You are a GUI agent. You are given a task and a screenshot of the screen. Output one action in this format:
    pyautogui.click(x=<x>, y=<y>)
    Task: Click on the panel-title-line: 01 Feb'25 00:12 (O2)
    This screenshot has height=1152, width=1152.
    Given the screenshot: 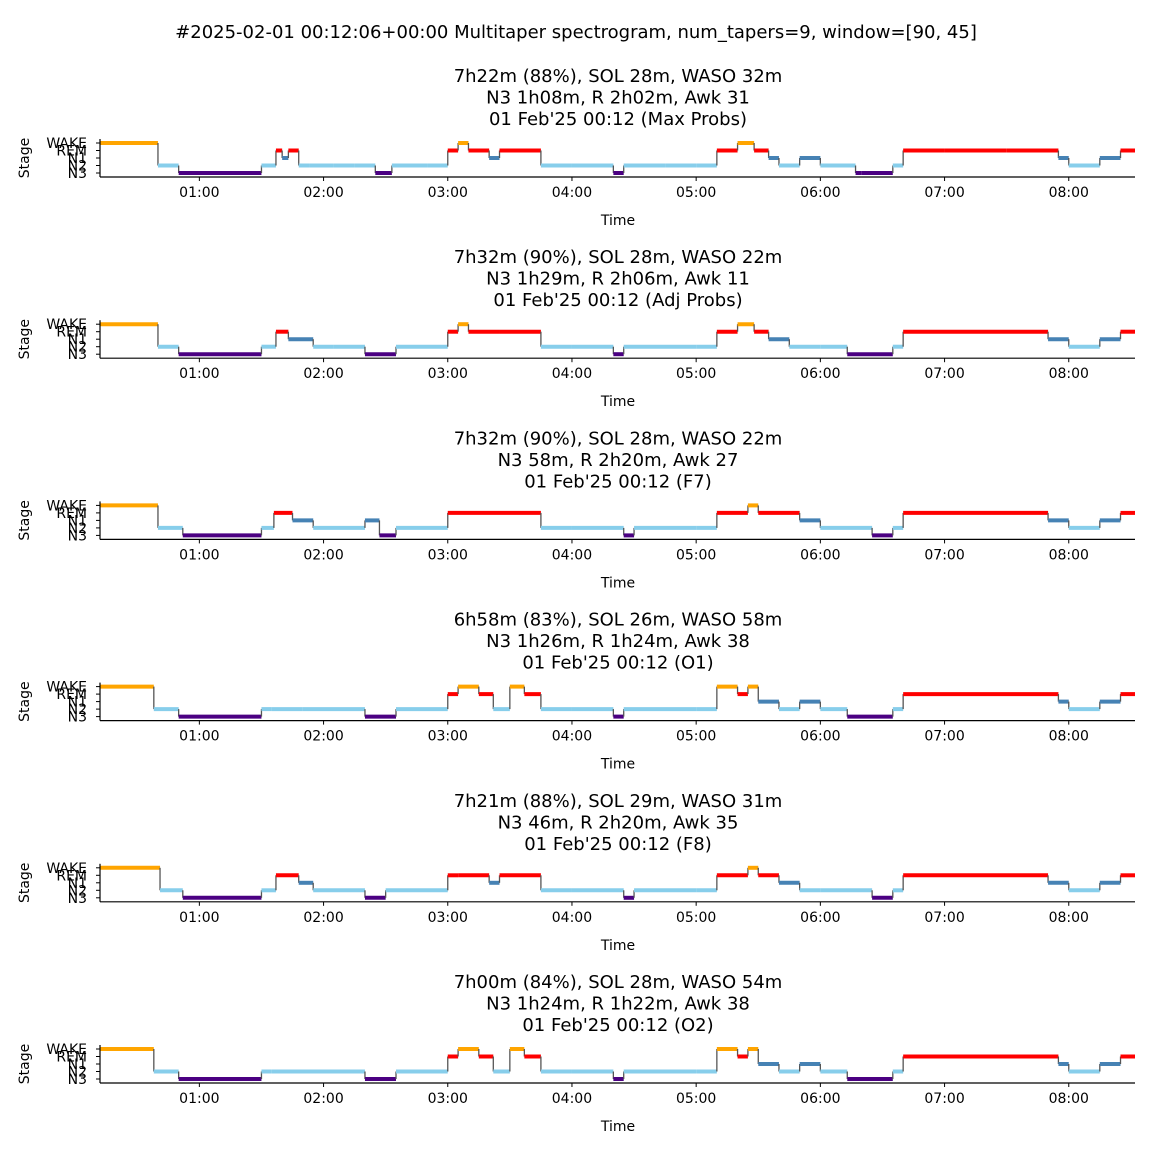 What is the action you would take?
    pyautogui.click(x=617, y=1025)
    